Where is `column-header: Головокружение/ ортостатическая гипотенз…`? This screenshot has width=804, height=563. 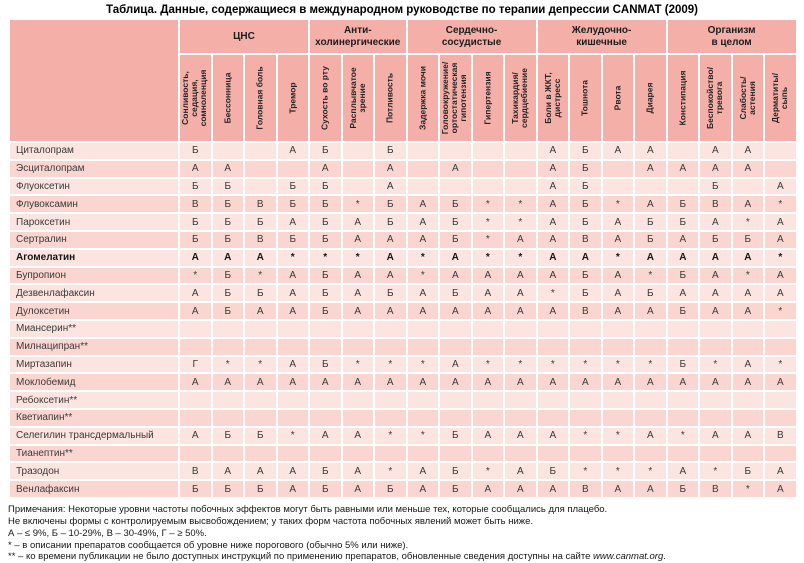
column-header: Головокружение/ ортостатическая гипотенз… is located at coordinates (455, 98).